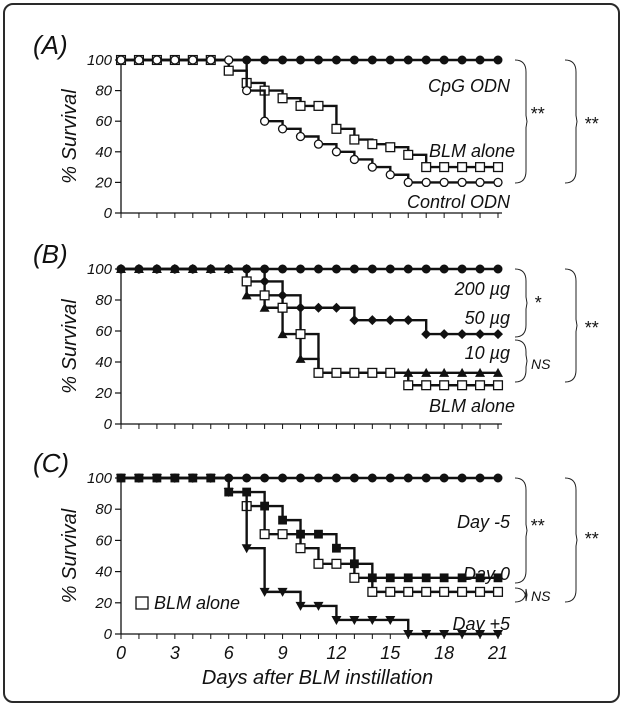 The image size is (625, 703). I want to click on series-label: Day +5, so click(481, 624).